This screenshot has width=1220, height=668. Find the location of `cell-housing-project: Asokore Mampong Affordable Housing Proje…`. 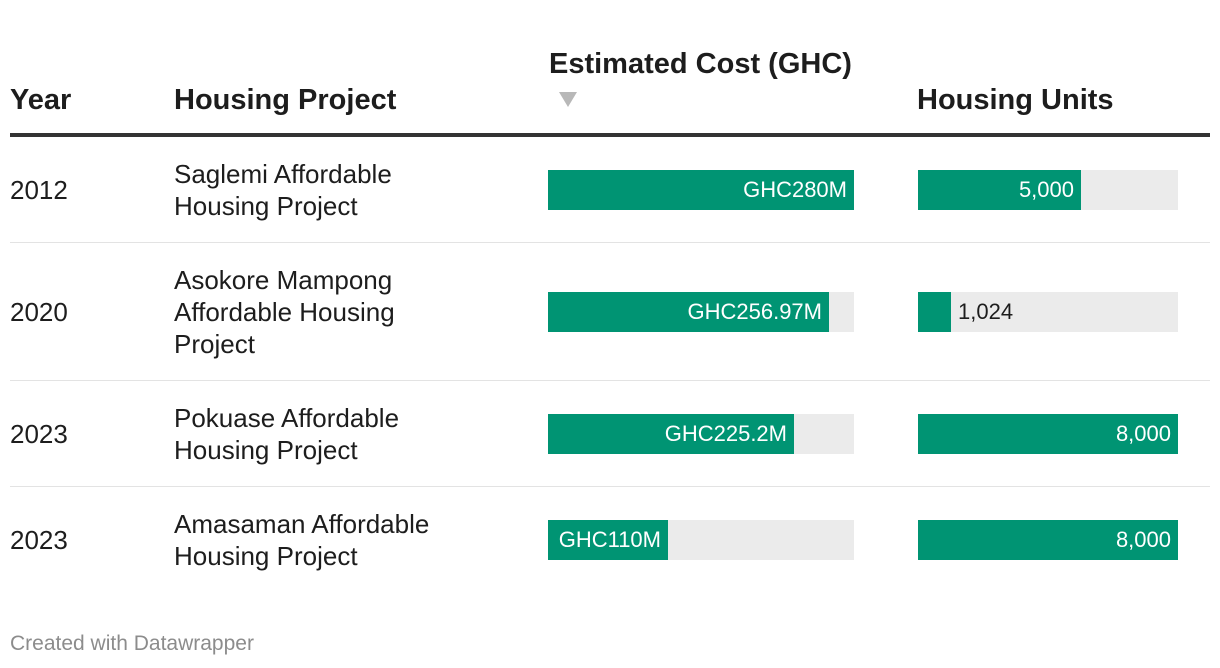

cell-housing-project: Asokore Mampong Affordable Housing Proje… is located at coordinates (284, 311).